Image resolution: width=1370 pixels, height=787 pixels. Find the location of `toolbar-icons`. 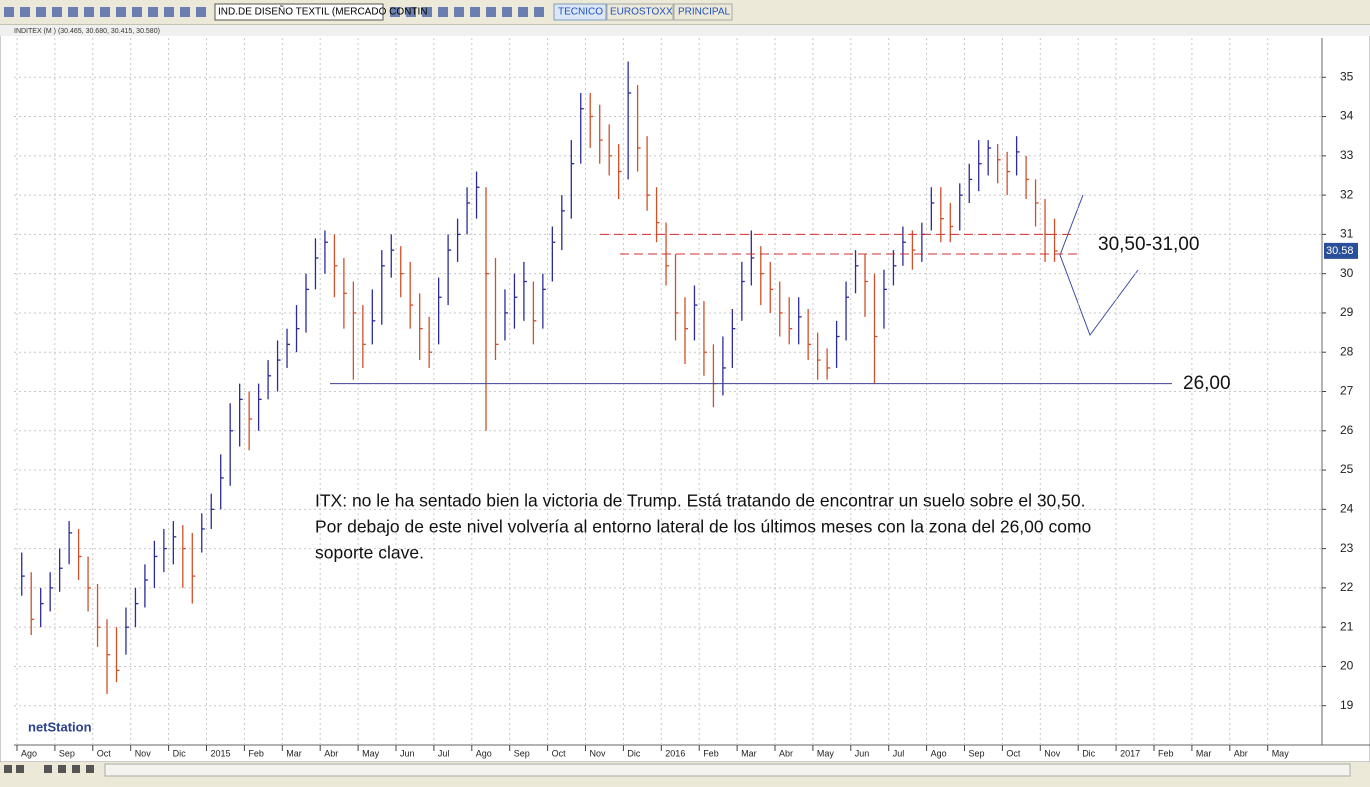

toolbar-icons is located at coordinates (274, 12).